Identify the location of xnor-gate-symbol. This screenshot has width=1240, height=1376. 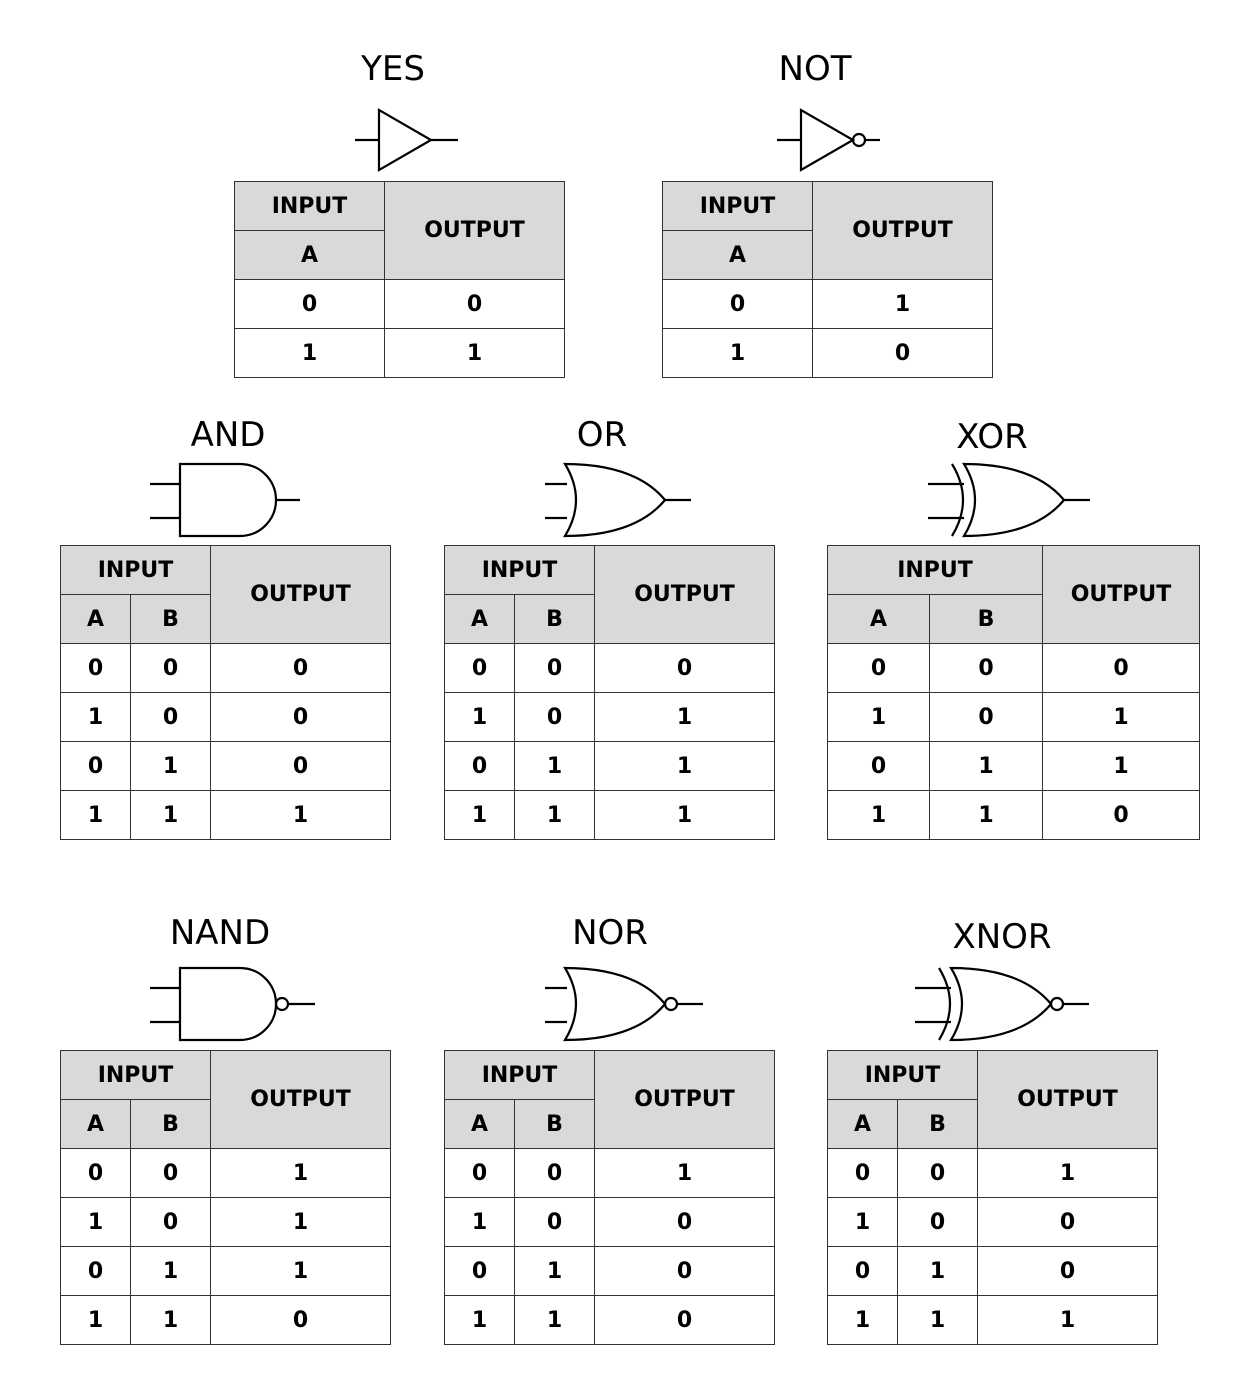
(1002, 1004).